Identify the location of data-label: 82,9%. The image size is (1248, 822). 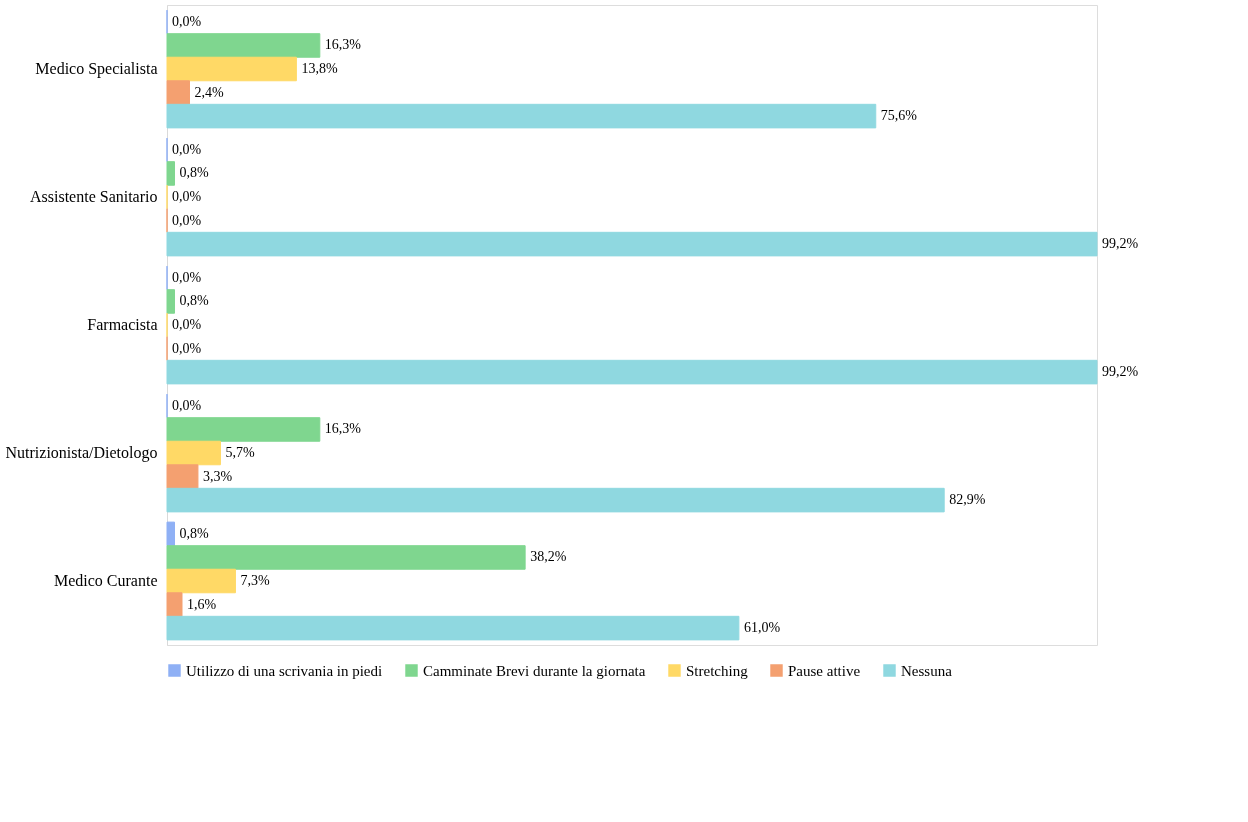
(967, 500).